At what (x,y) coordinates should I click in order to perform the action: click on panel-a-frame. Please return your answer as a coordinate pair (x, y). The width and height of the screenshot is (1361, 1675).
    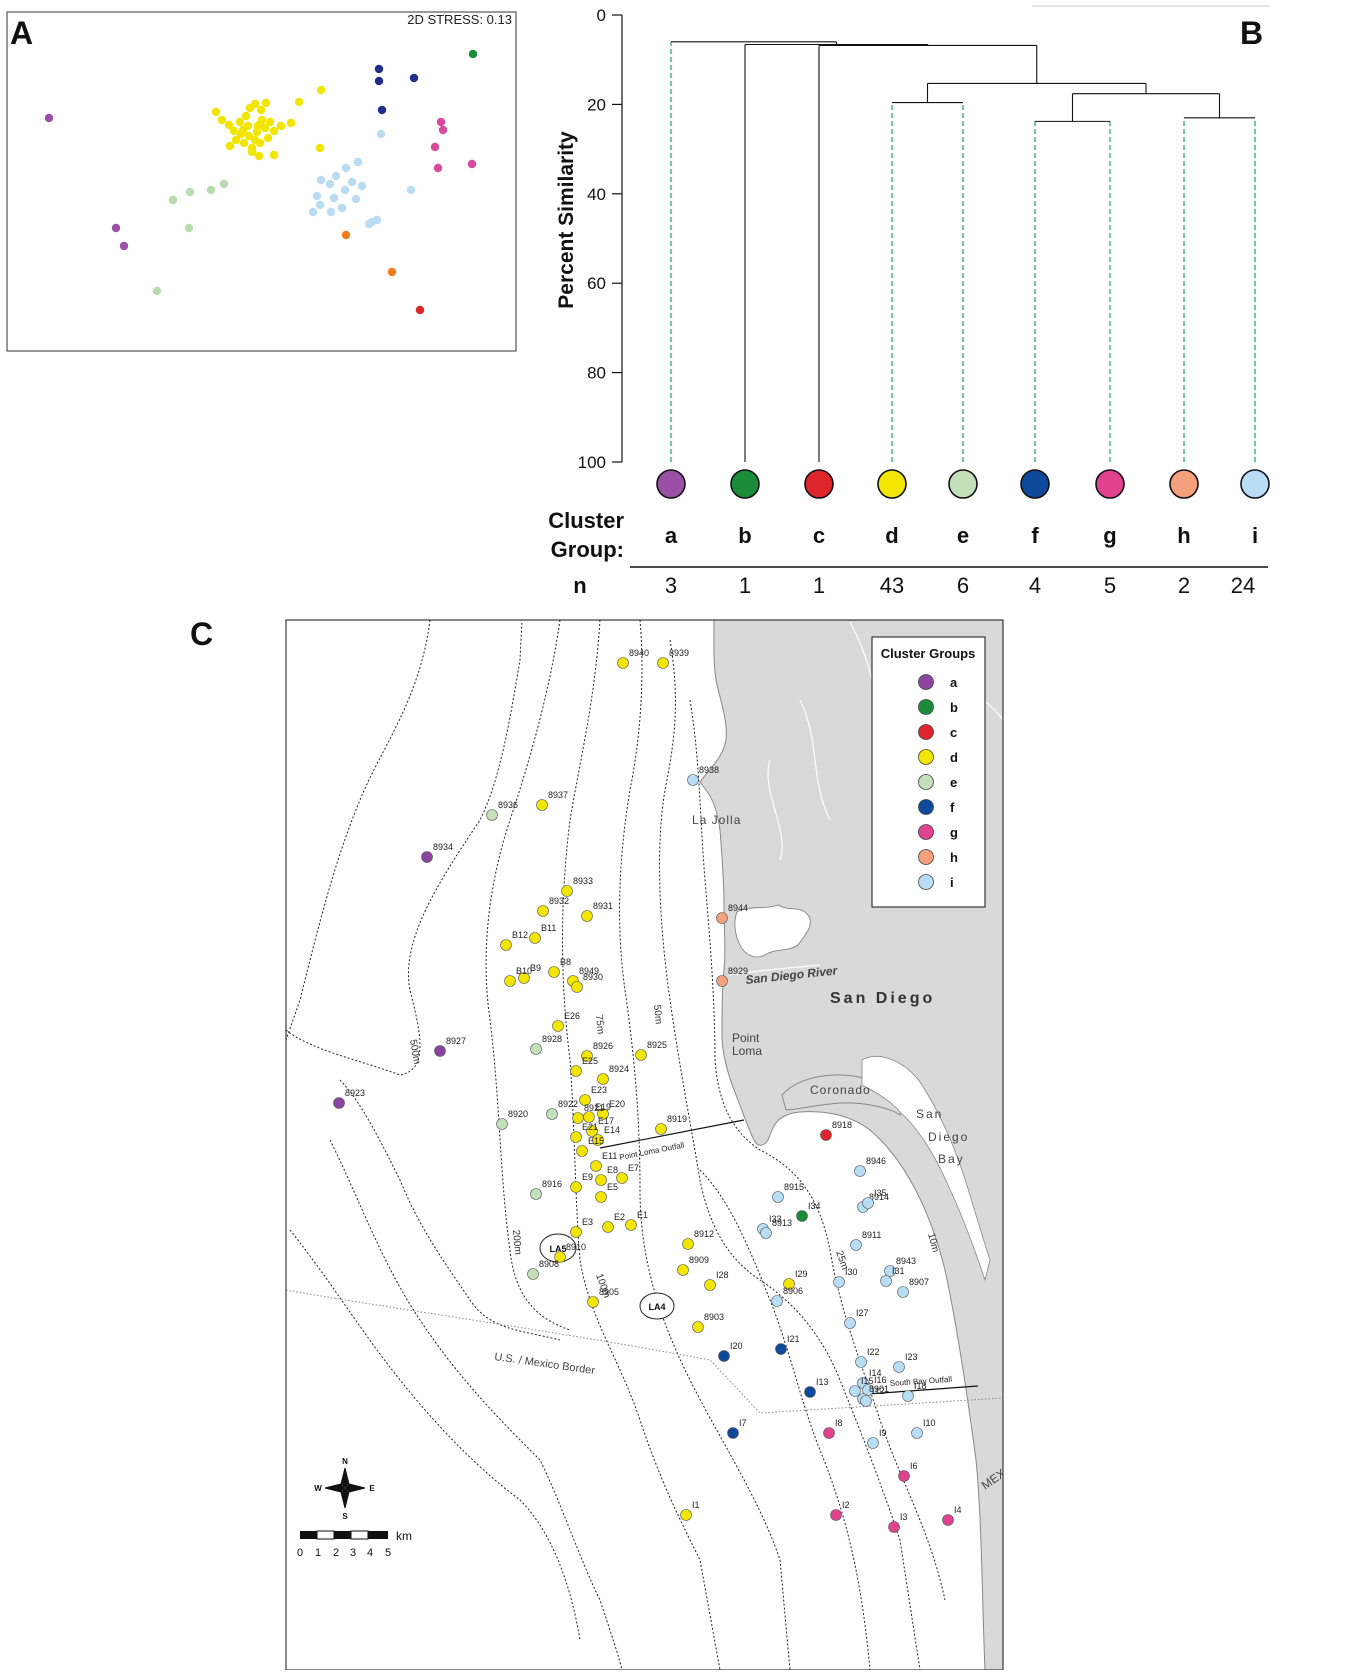
    Looking at the image, I should click on (261, 181).